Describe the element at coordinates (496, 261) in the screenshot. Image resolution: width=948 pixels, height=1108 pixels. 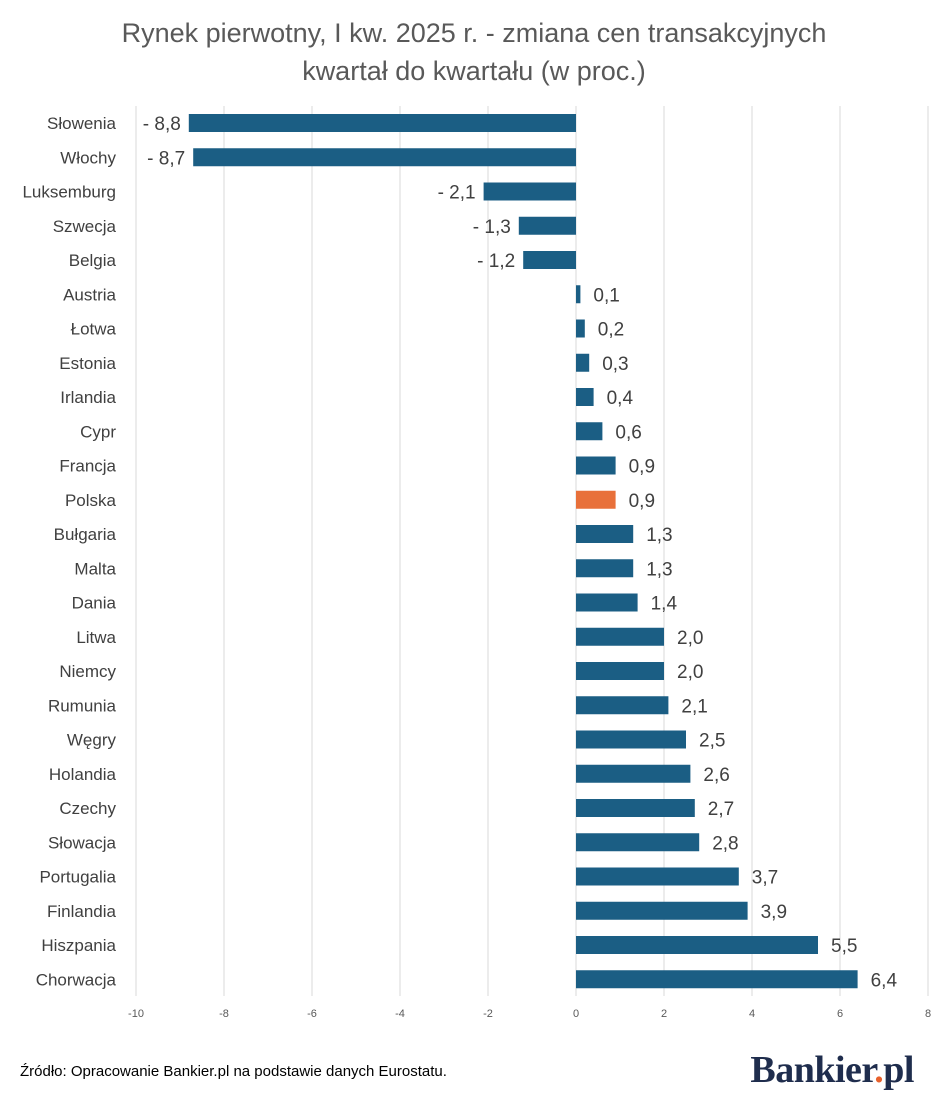
I see `data-label: - 1,2` at that location.